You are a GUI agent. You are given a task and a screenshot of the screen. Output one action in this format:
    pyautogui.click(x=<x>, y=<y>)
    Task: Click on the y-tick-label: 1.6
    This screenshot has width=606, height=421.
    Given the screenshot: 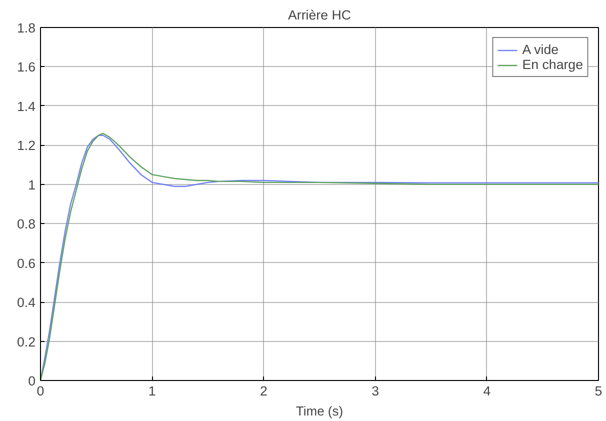 What is the action you would take?
    pyautogui.click(x=26, y=67)
    